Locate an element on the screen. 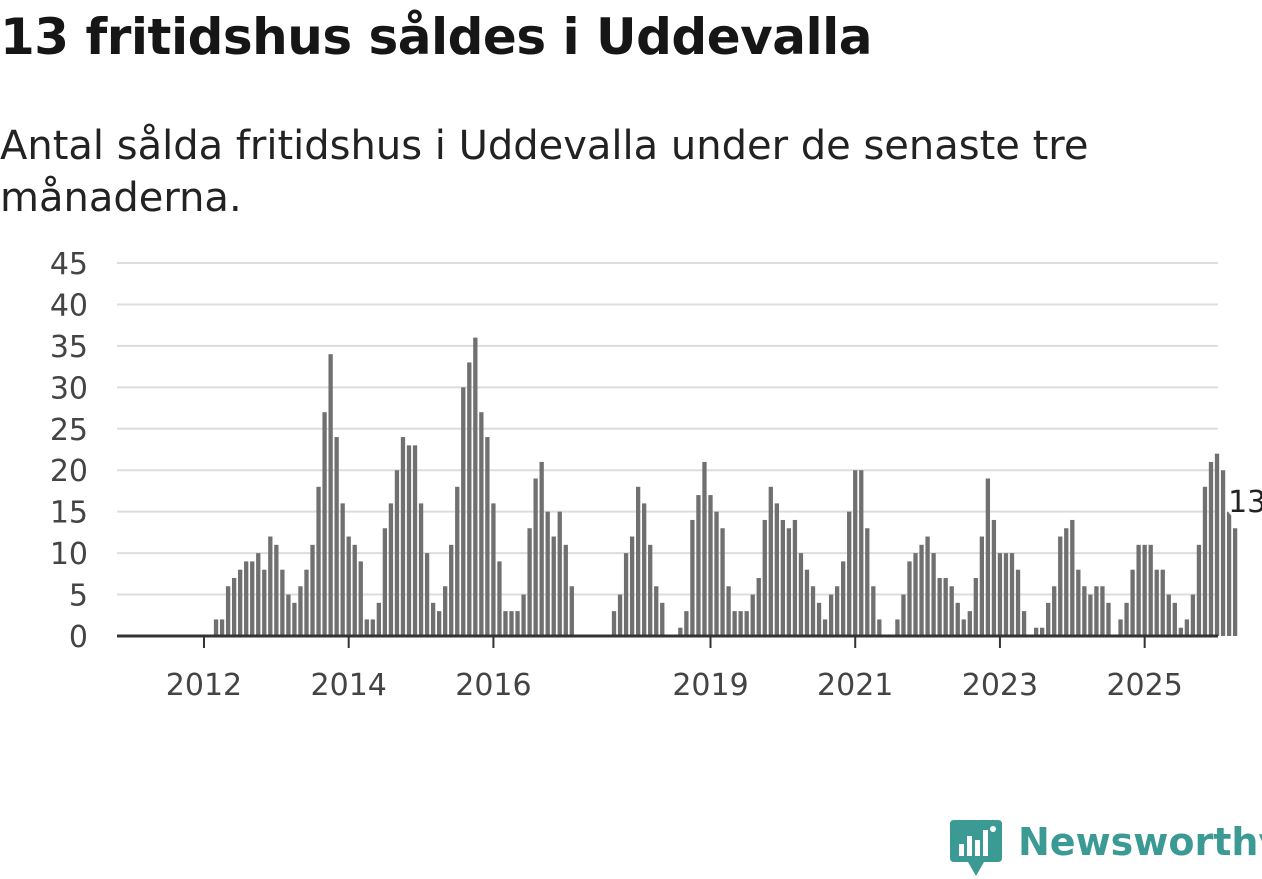 This screenshot has height=879, width=1262. x-tick-label: 2025 is located at coordinates (1144, 685).